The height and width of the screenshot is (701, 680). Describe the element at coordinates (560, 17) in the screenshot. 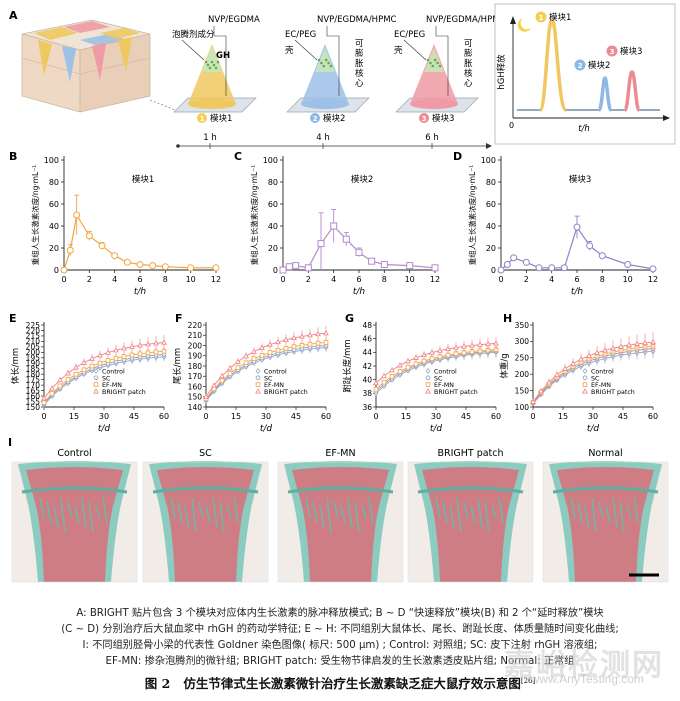

I see `release-label-1: 模块1` at that location.